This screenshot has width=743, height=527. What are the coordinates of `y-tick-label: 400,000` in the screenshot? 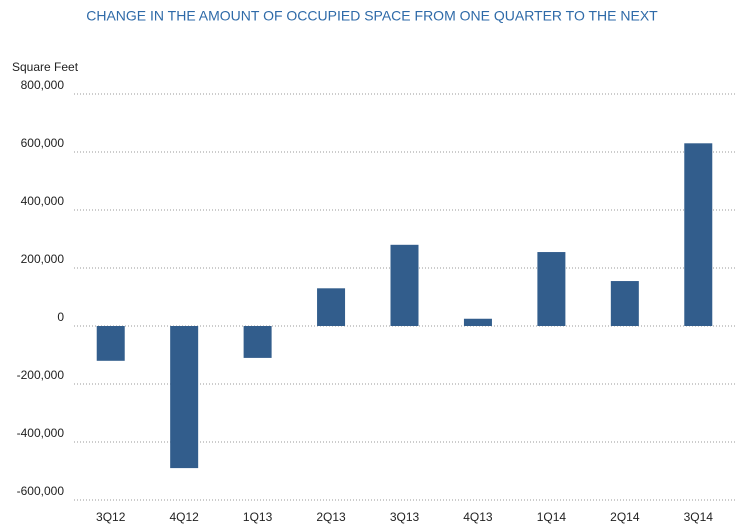 It's located at (43, 201).